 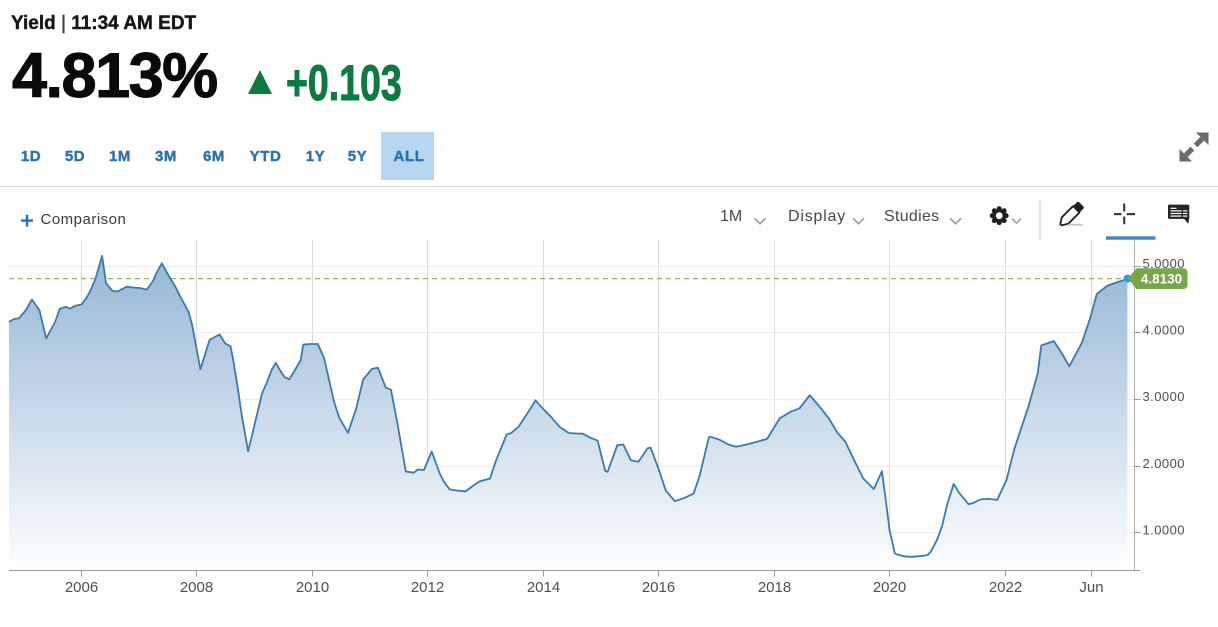 What do you see at coordinates (427, 587) in the screenshot?
I see `svg-text: 2012` at bounding box center [427, 587].